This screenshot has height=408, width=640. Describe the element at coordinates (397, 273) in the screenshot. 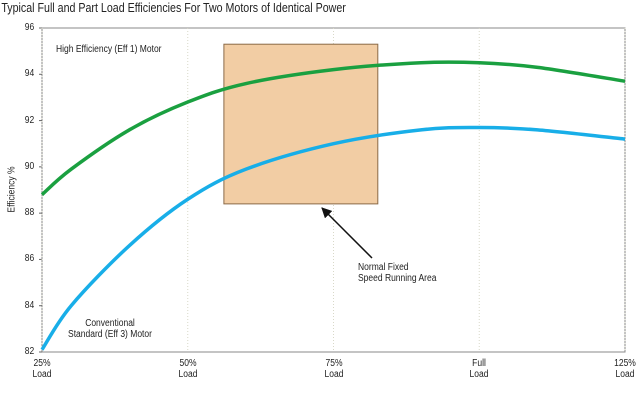

I see `annotation: Normal Fixed Speed Running Area` at that location.